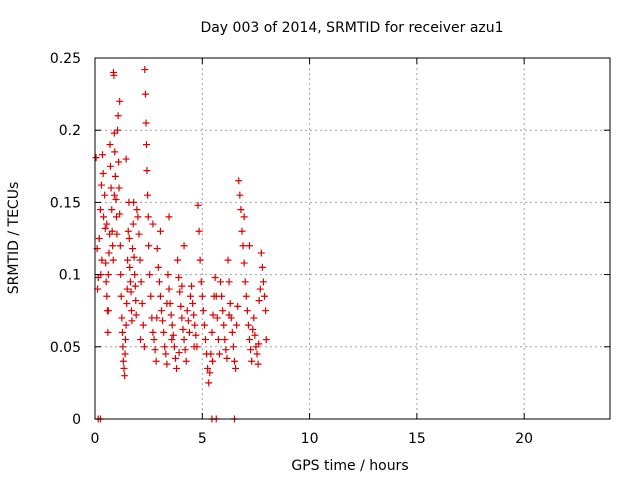 The width and height of the screenshot is (640, 480). I want to click on x-tick-label: 10, so click(310, 439).